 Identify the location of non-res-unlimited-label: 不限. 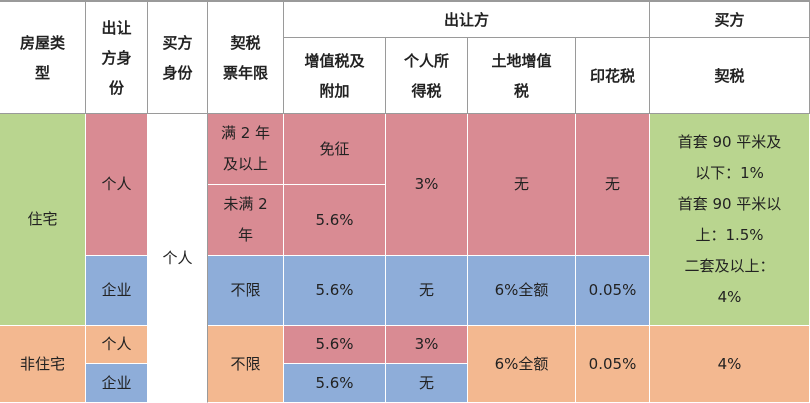
(245, 363).